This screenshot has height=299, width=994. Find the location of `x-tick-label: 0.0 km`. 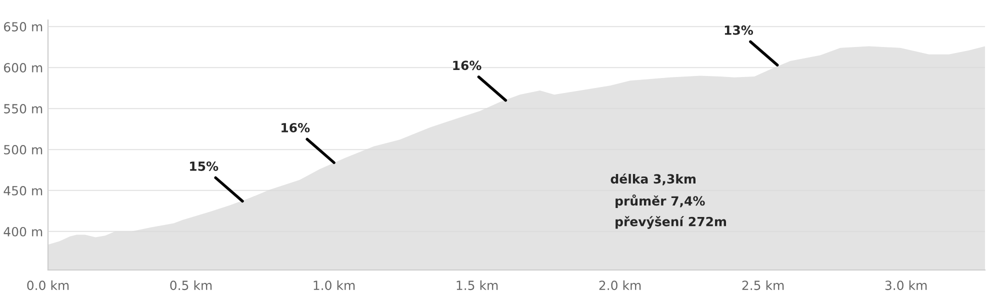

x-tick-label: 0.0 km is located at coordinates (48, 285).